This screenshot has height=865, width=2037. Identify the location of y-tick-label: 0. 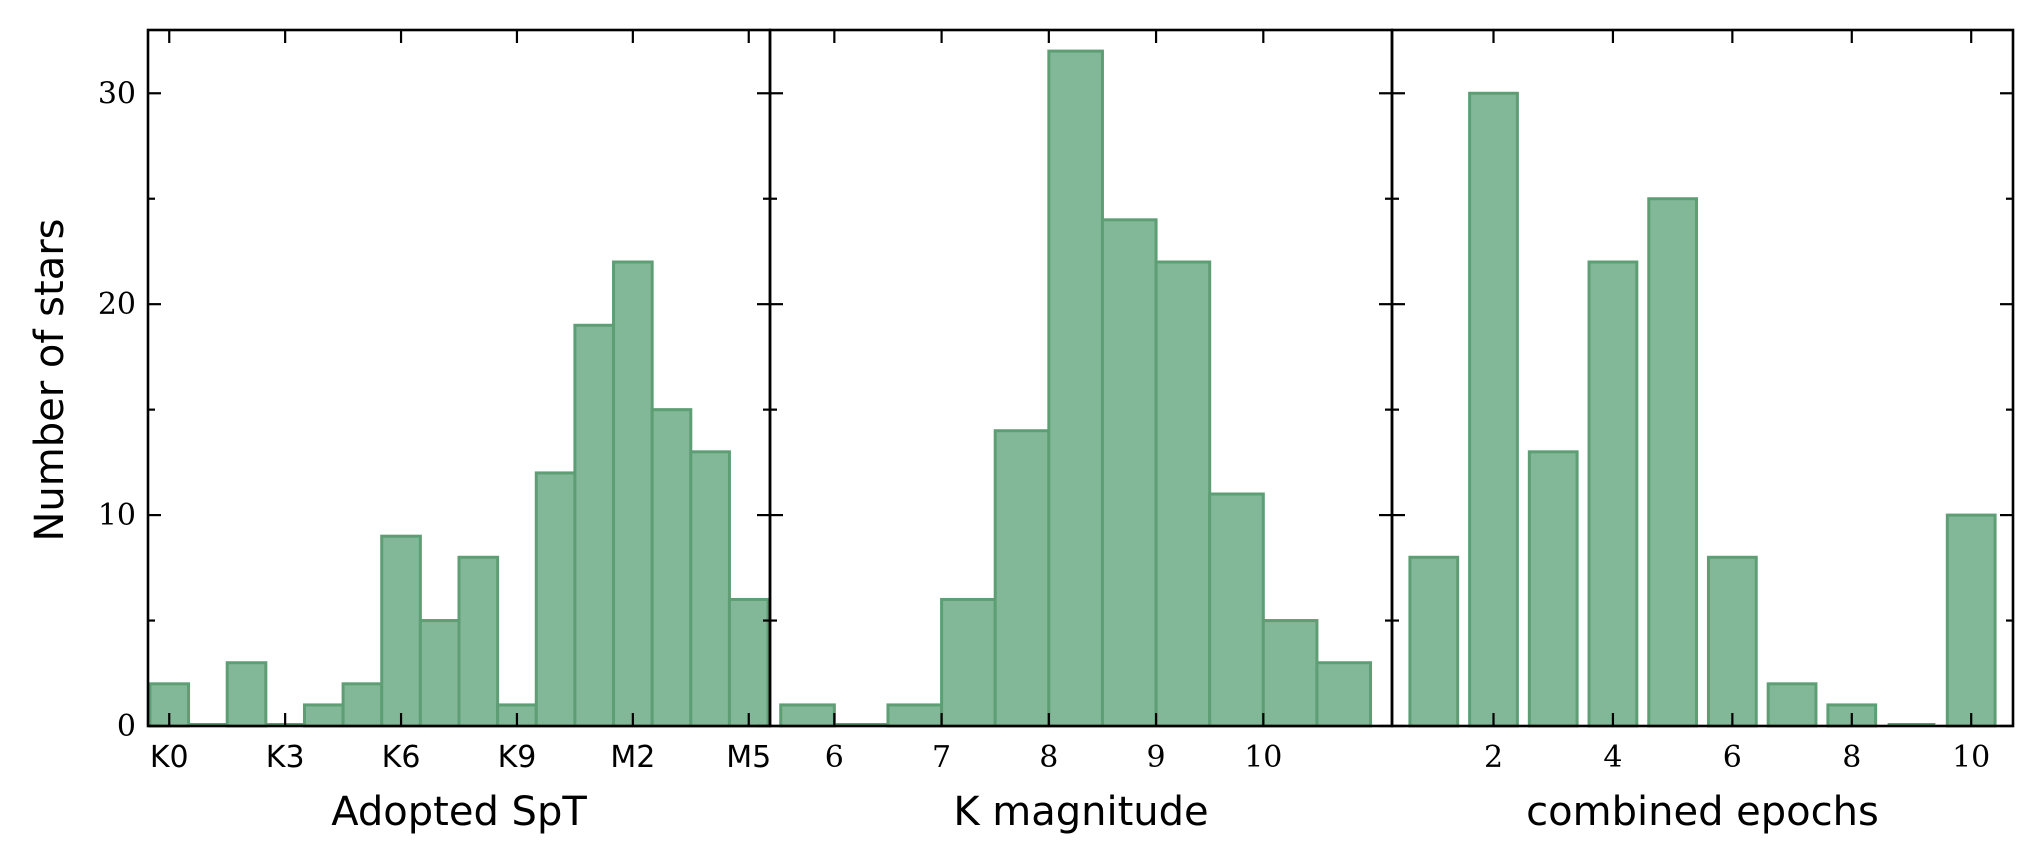
(126, 726).